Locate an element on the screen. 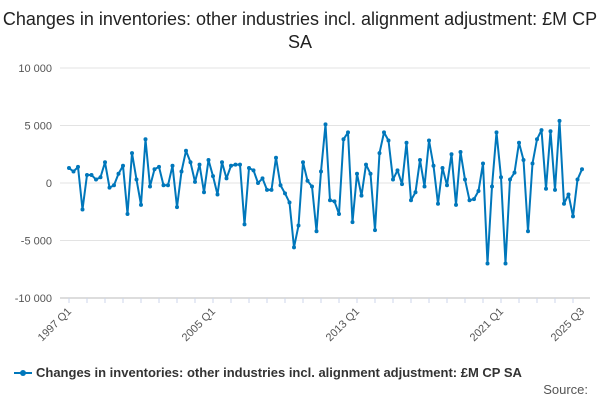  x-tick-label: 2005 Q1 is located at coordinates (199, 325).